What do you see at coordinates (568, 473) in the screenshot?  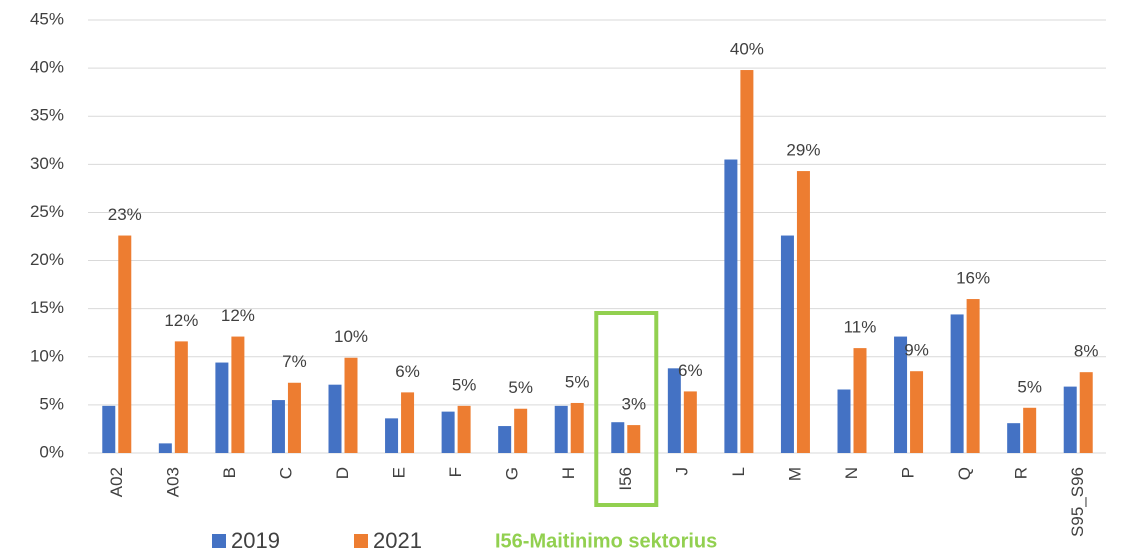 I see `x-tick-label: H` at bounding box center [568, 473].